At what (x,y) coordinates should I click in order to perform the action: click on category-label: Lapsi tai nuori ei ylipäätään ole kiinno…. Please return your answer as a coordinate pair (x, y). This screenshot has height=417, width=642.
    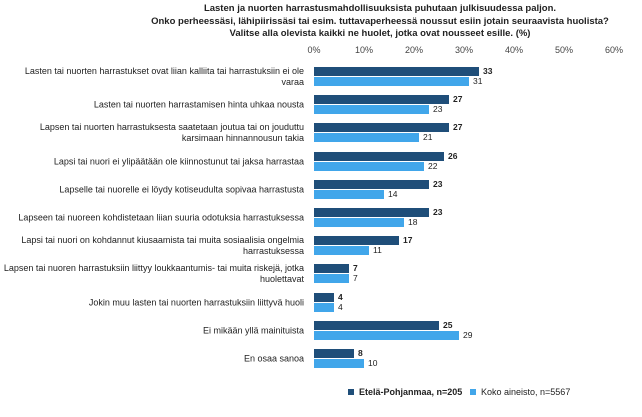
    Looking at the image, I should click on (178, 161).